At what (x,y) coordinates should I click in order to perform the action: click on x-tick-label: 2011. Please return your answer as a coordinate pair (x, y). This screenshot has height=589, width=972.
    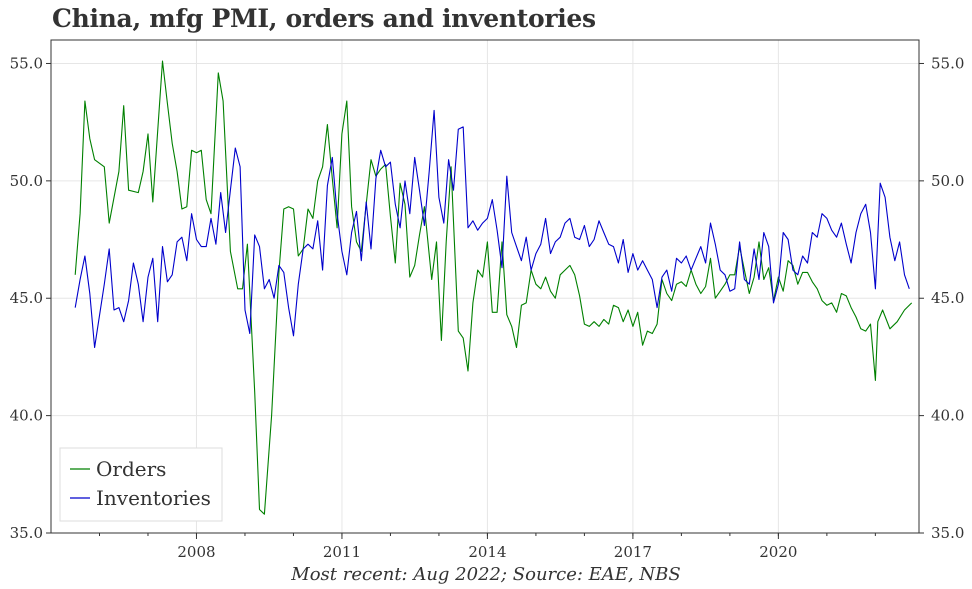
    Looking at the image, I should click on (342, 552).